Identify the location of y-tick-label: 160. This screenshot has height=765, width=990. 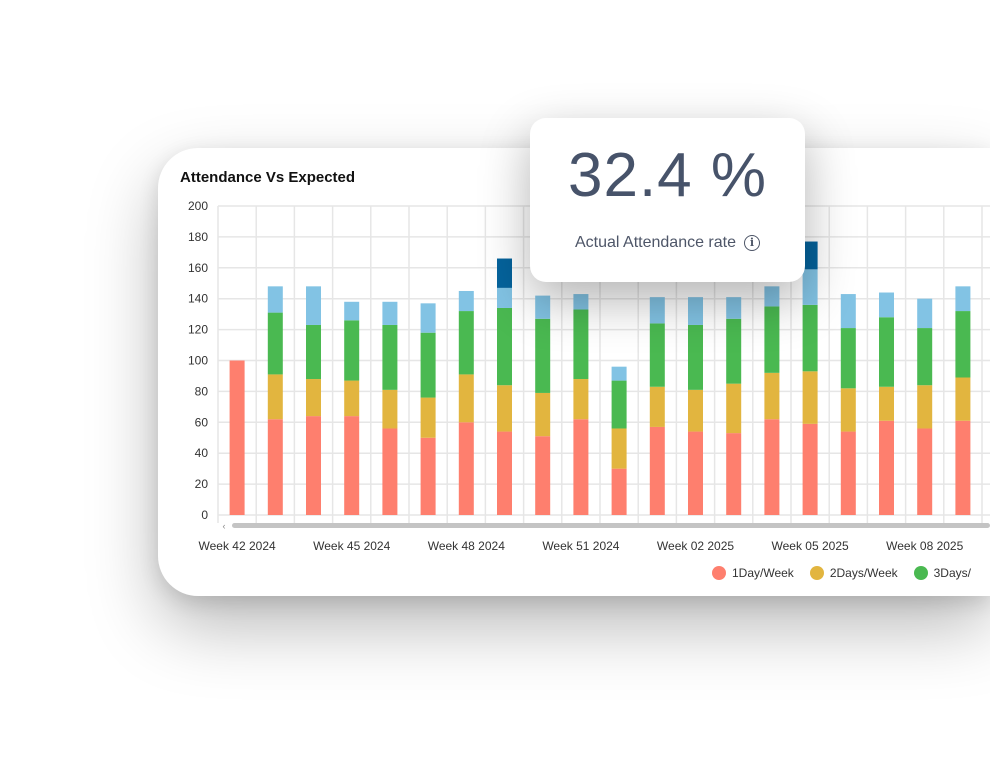
(198, 268).